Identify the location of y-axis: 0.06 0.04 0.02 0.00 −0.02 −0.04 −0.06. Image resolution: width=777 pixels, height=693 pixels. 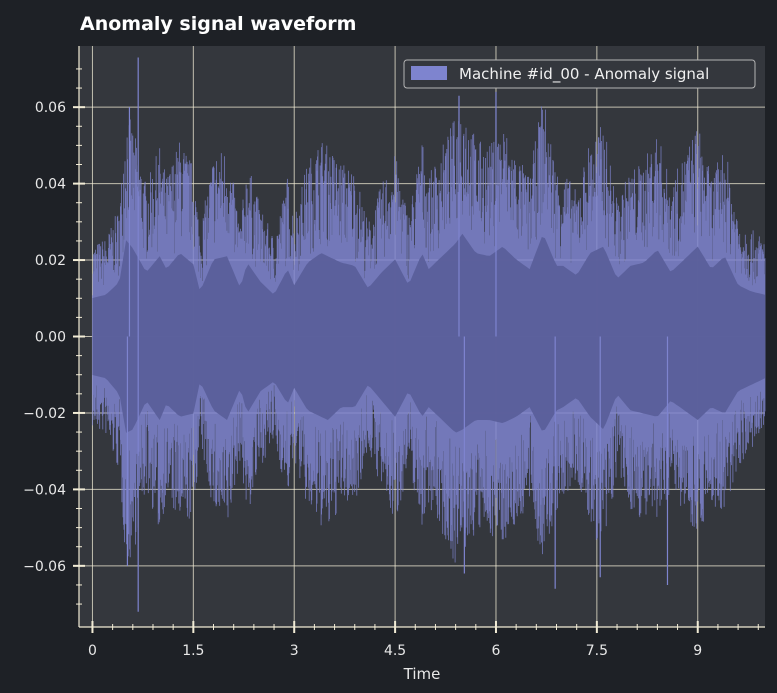
(54, 336).